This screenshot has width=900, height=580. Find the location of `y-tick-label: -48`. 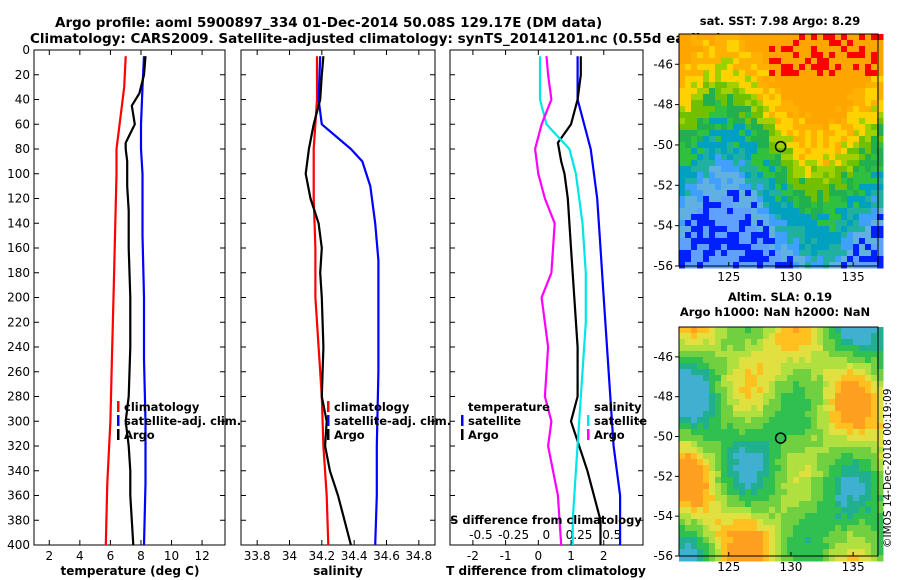

y-tick-label: -48 is located at coordinates (663, 397).